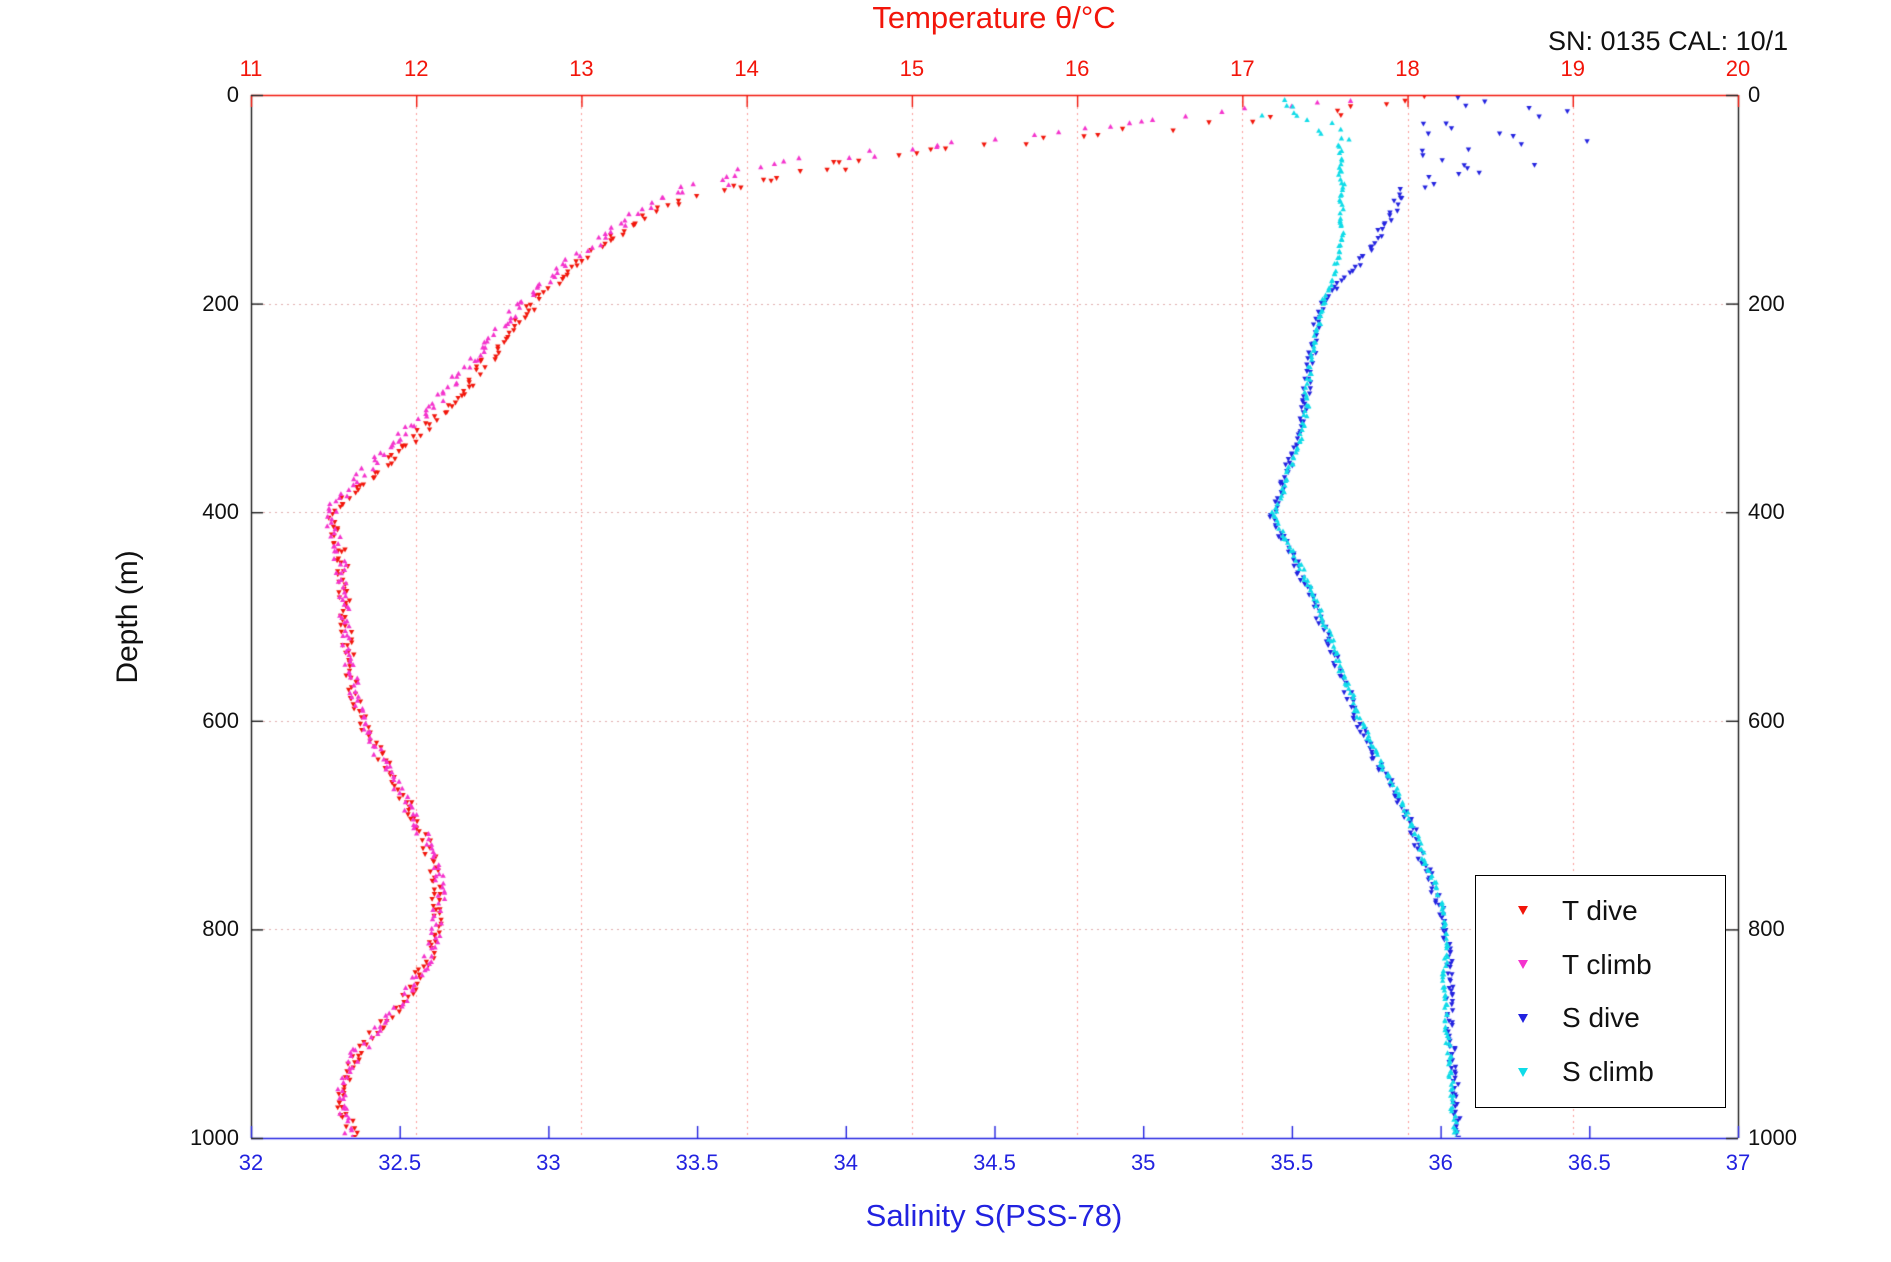 The image size is (1891, 1262). What do you see at coordinates (232, 94) in the screenshot?
I see `depth-tick-label-left: 0` at bounding box center [232, 94].